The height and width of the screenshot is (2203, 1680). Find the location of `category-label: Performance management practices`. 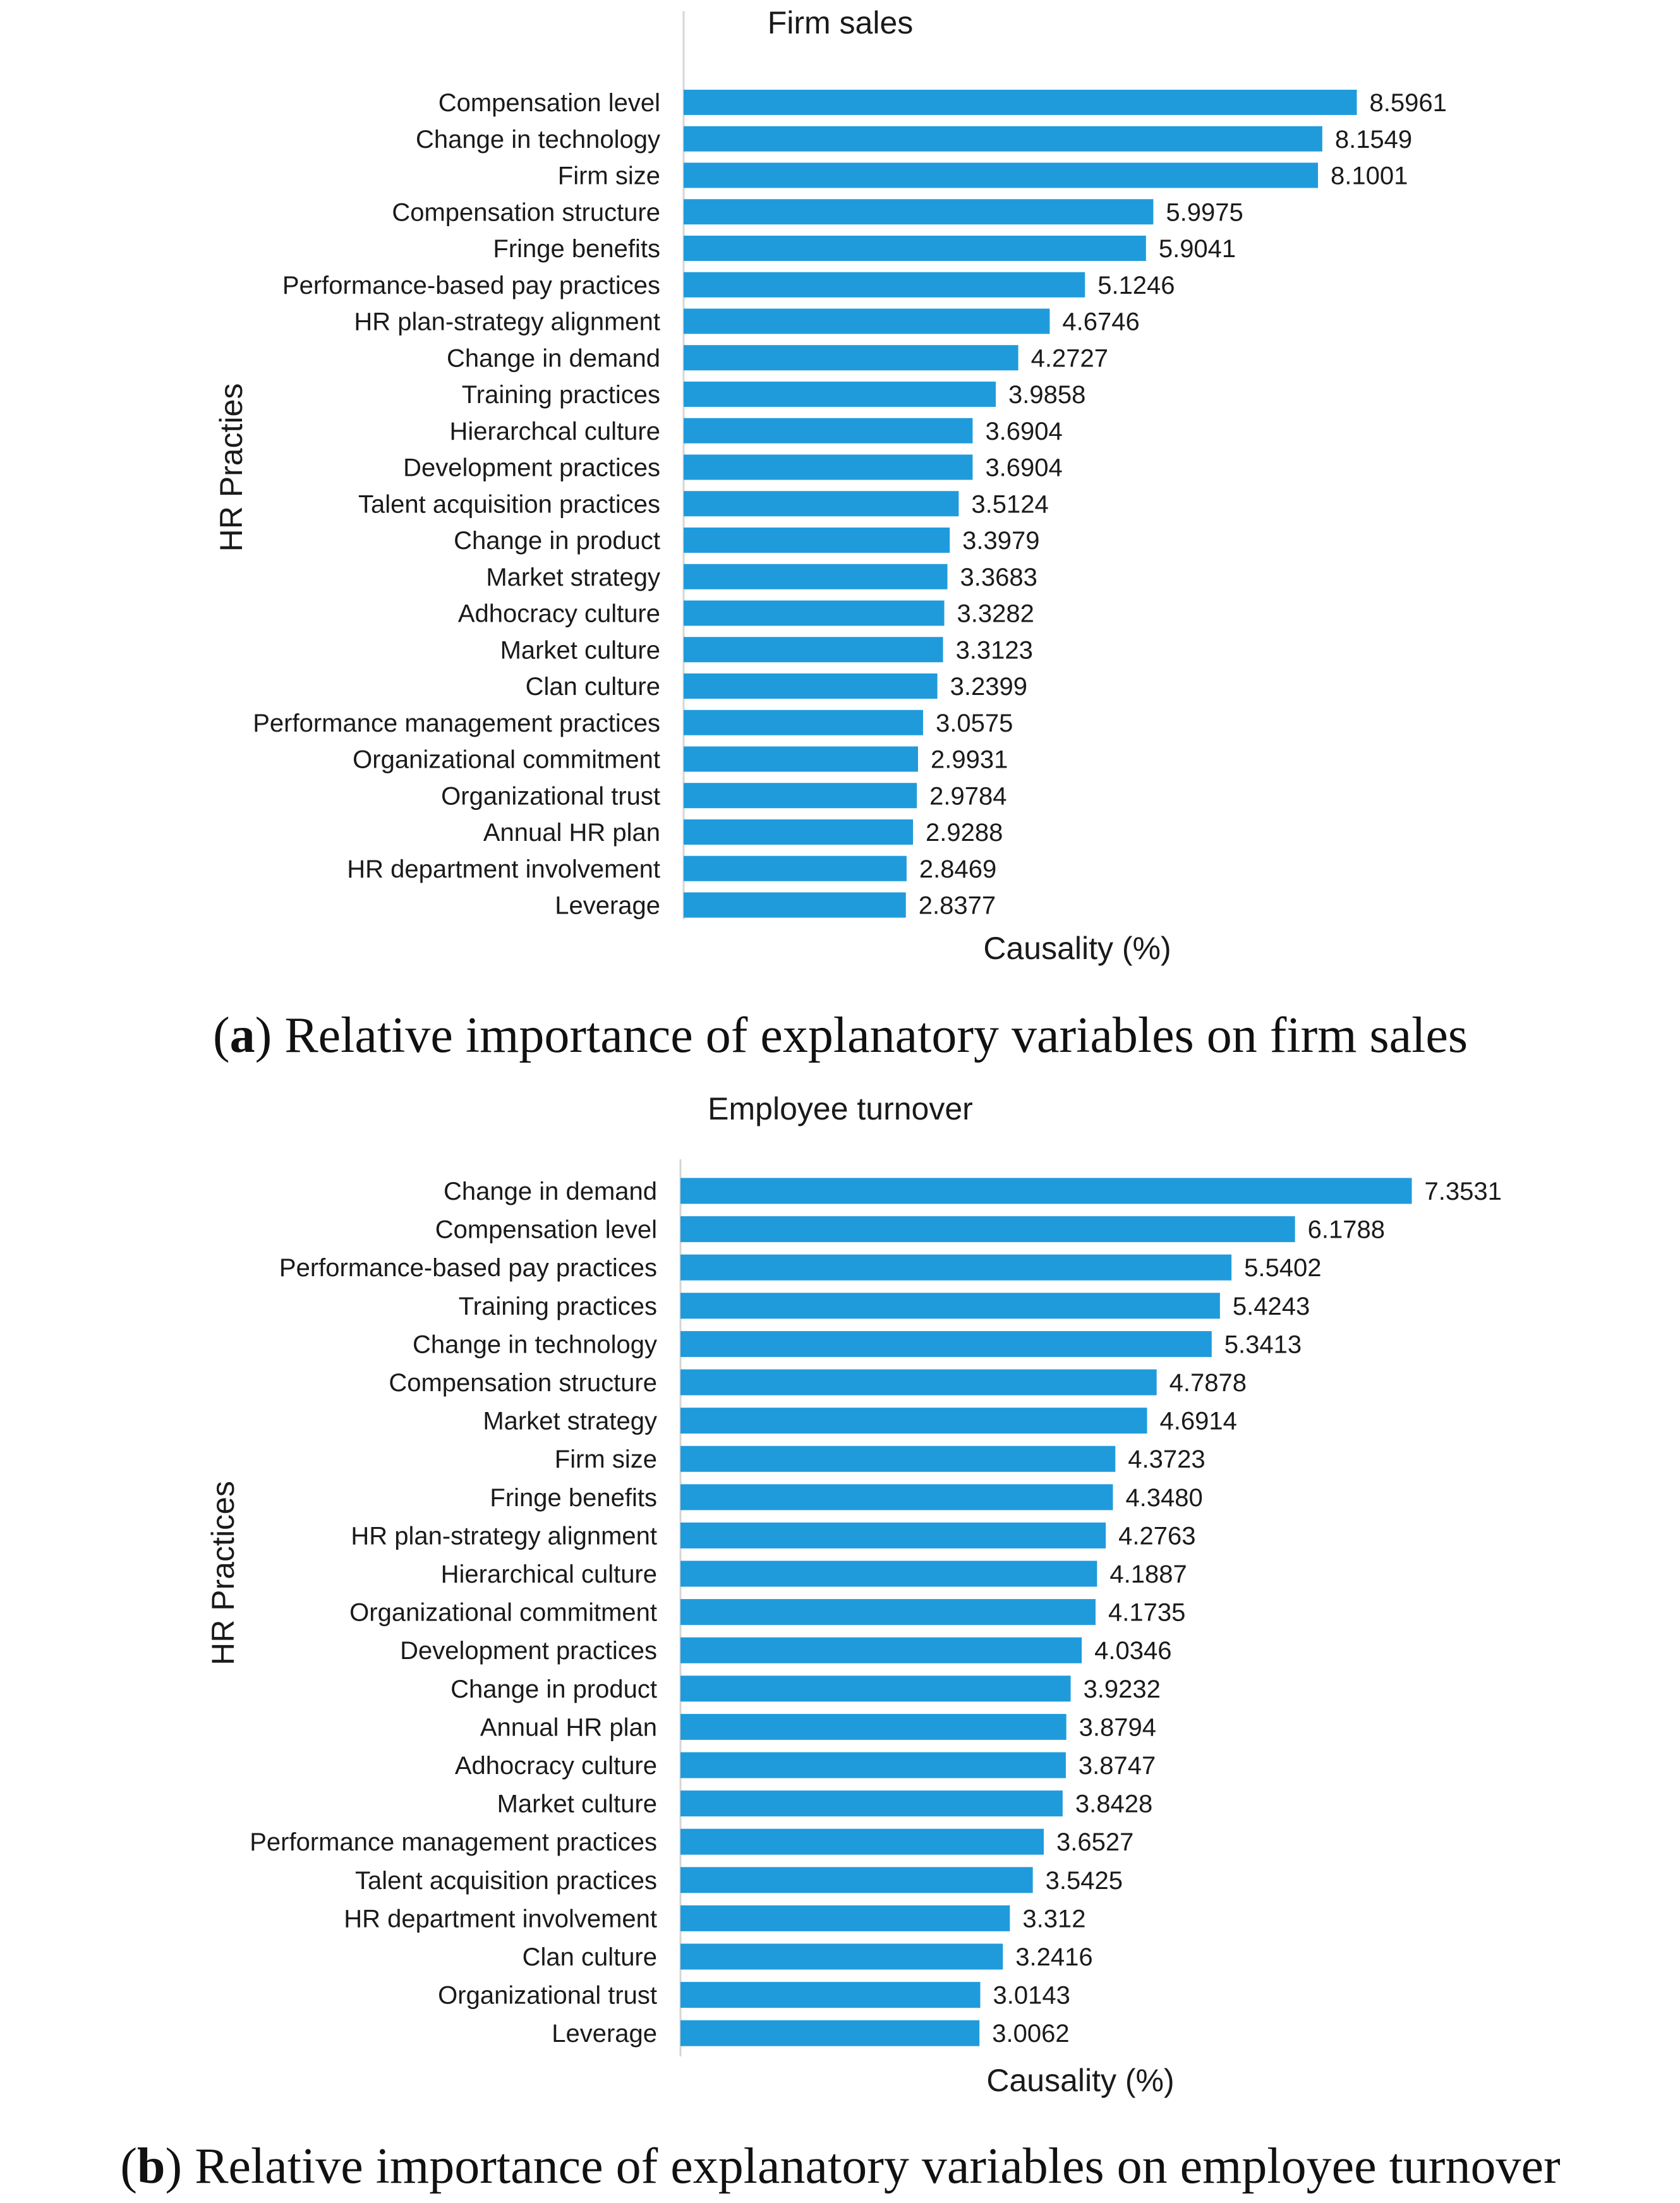

category-label: Performance management practices is located at coordinates (456, 723).